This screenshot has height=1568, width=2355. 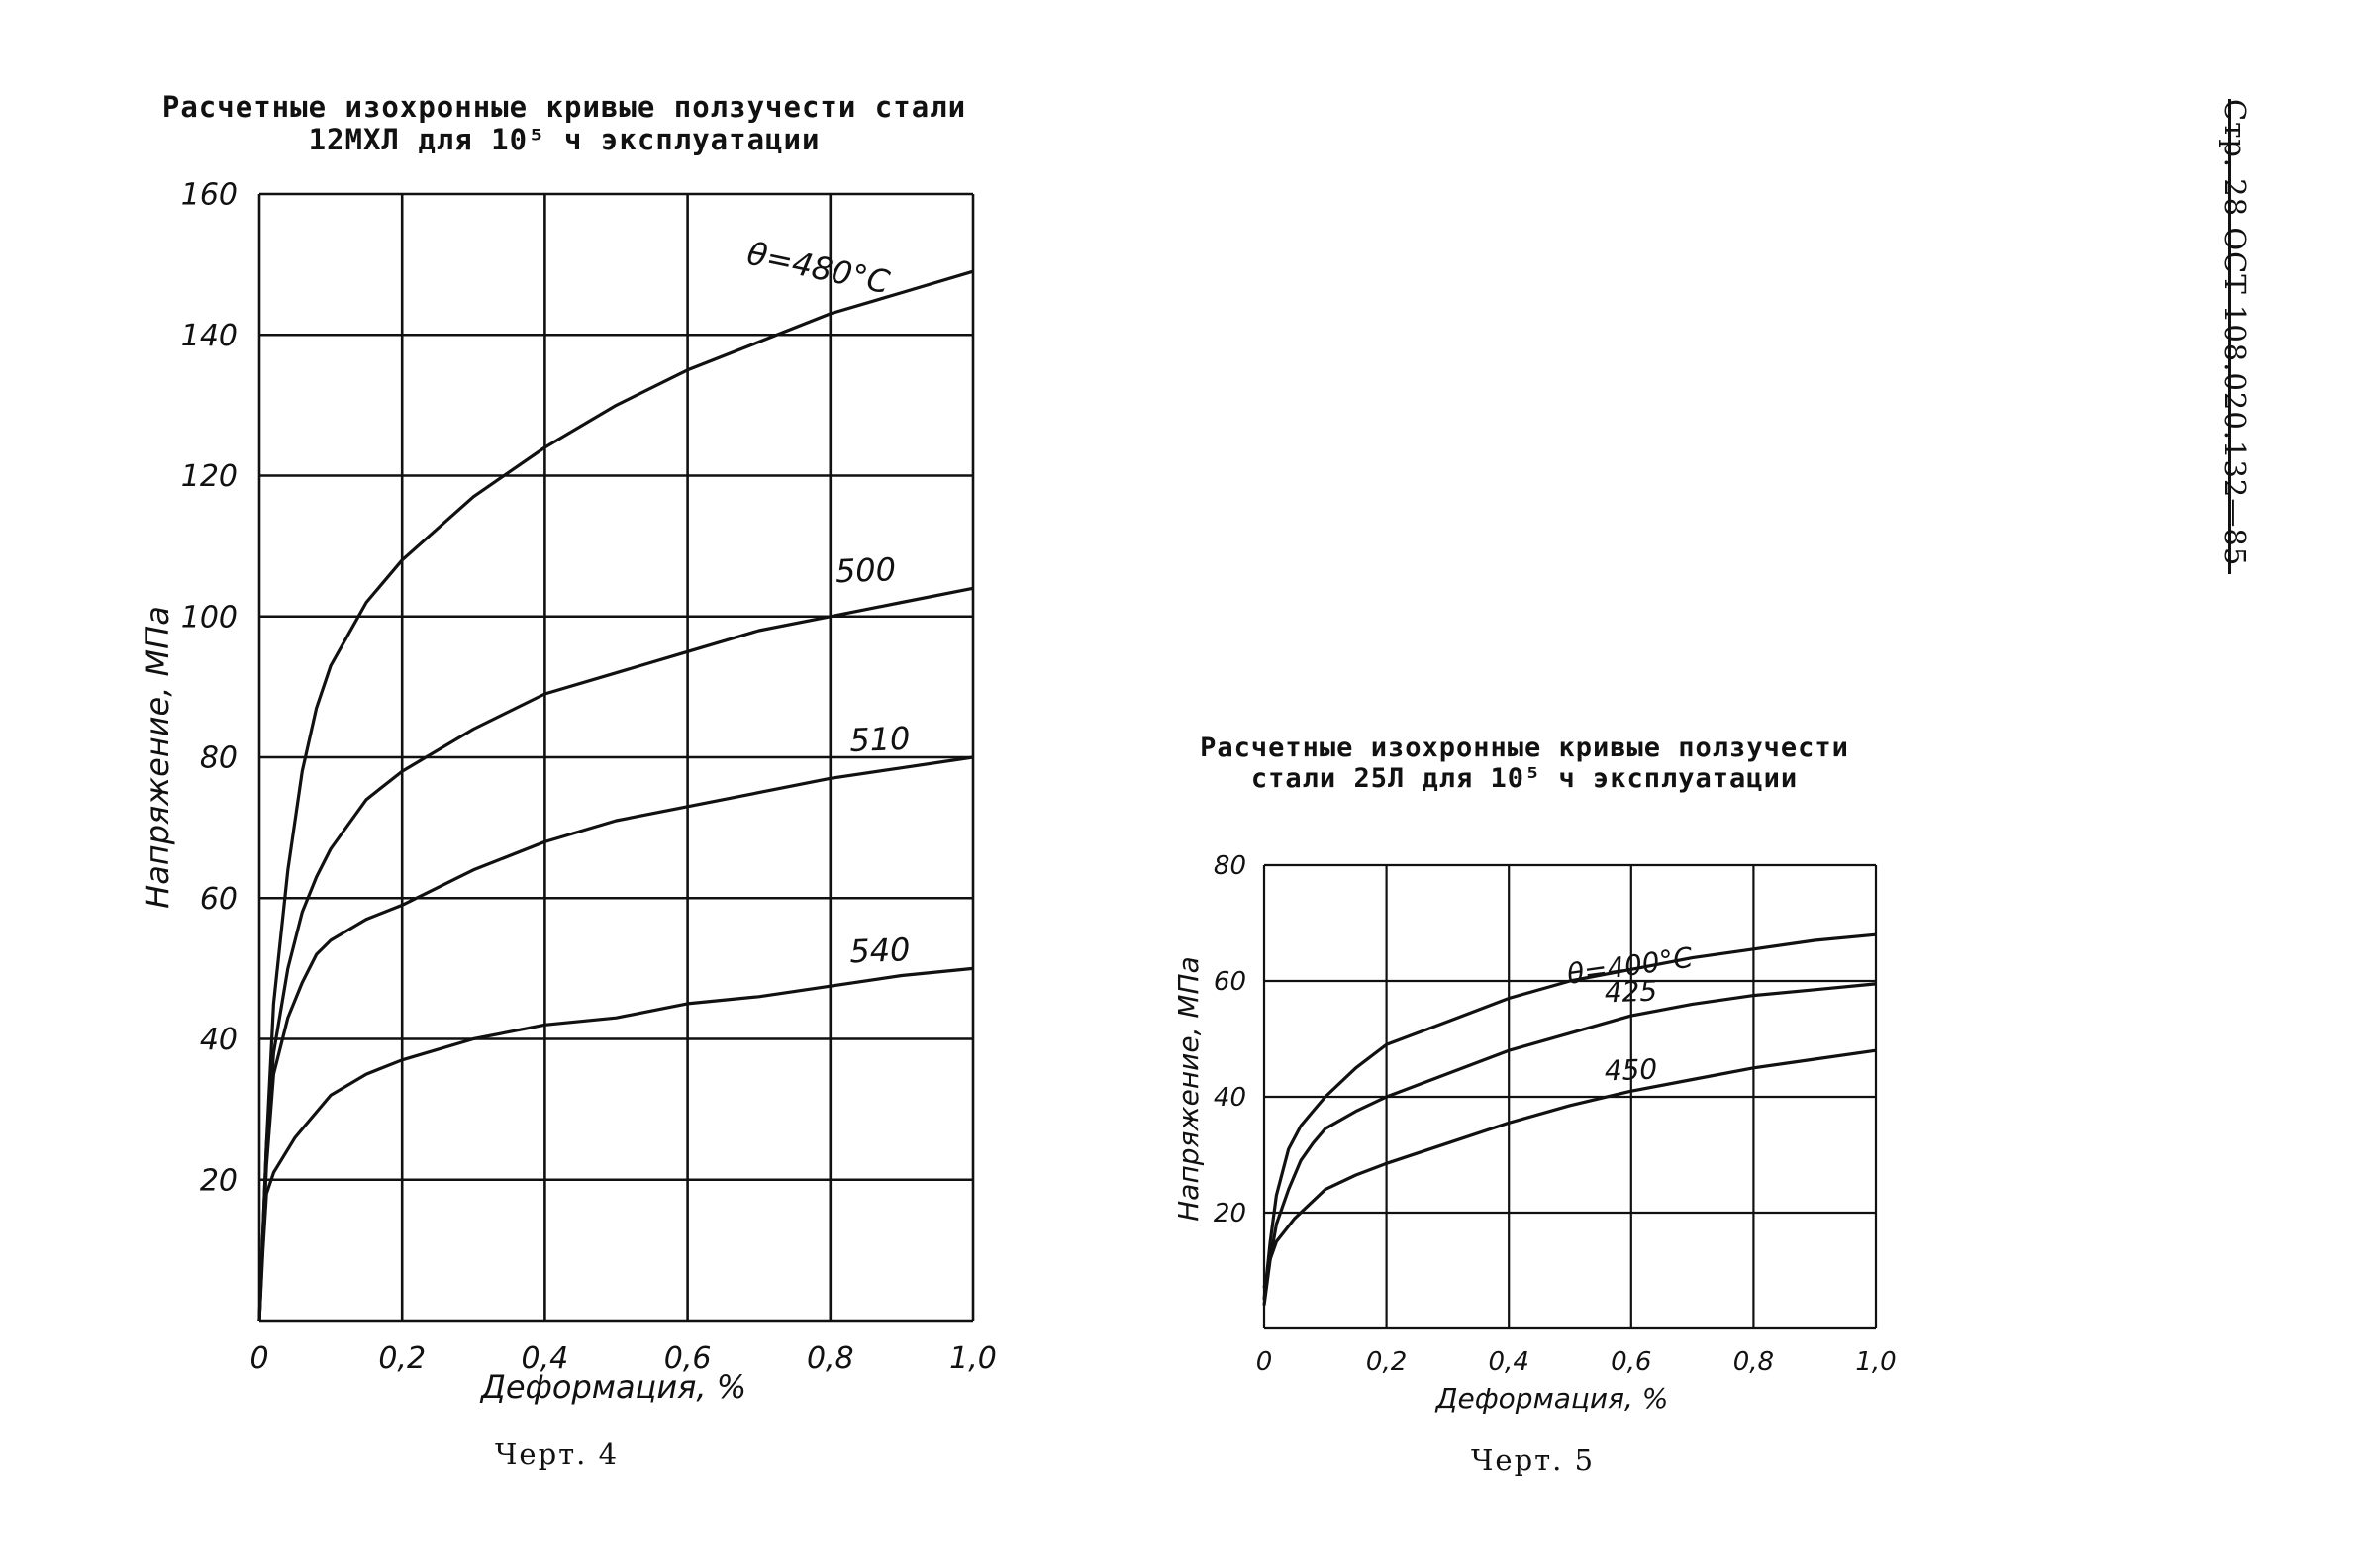 What do you see at coordinates (1264, 1362) in the screenshot?
I see `chart5-x-tick-label: 0` at bounding box center [1264, 1362].